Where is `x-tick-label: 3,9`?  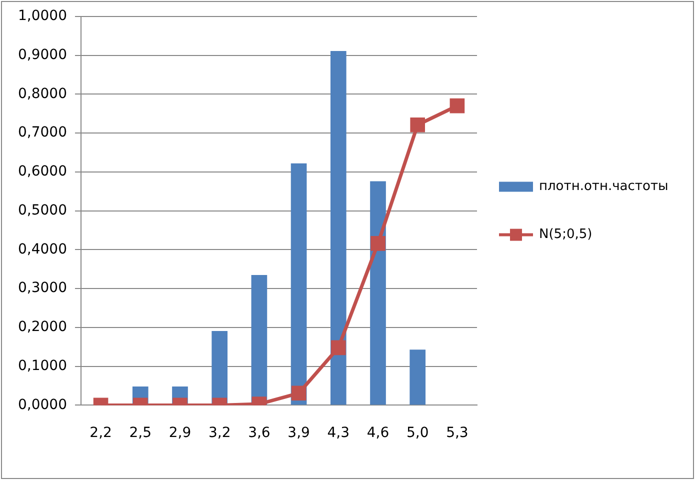
x-tick-label: 3,9 is located at coordinates (299, 433).